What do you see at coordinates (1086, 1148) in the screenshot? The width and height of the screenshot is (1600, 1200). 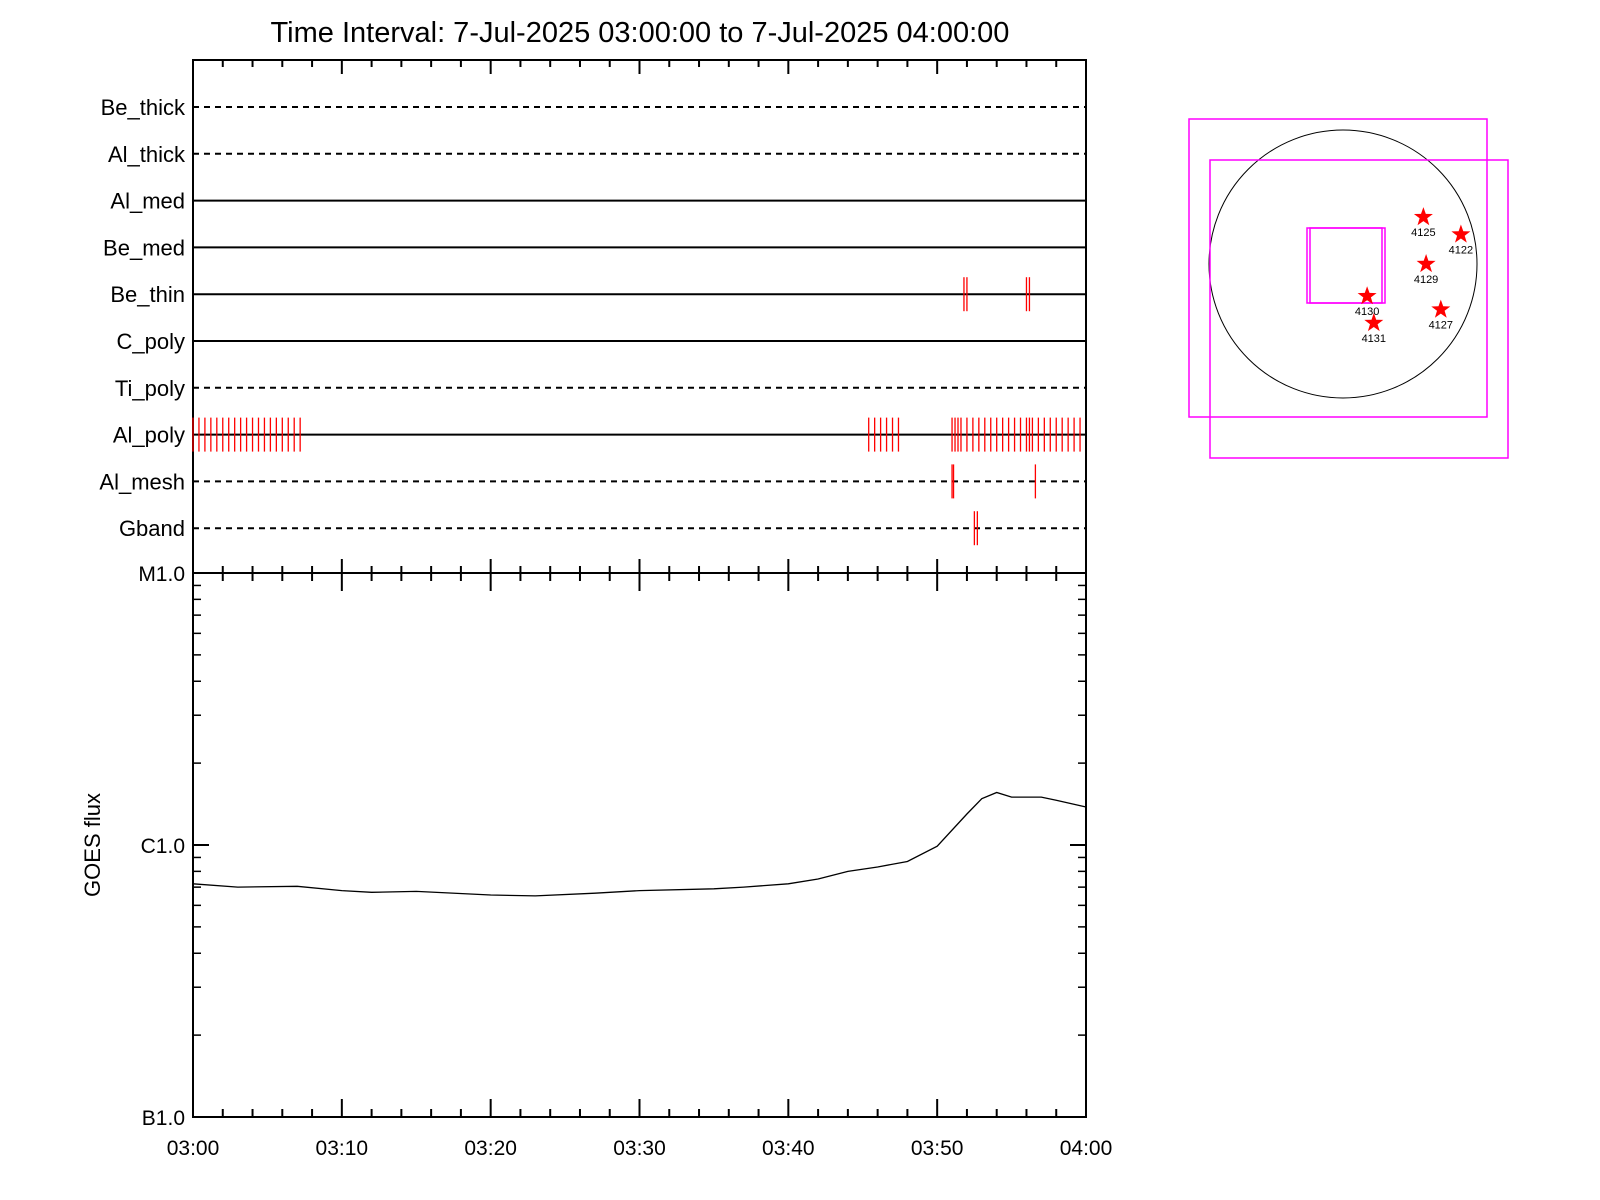 I see `x-tick-label: 04:00` at bounding box center [1086, 1148].